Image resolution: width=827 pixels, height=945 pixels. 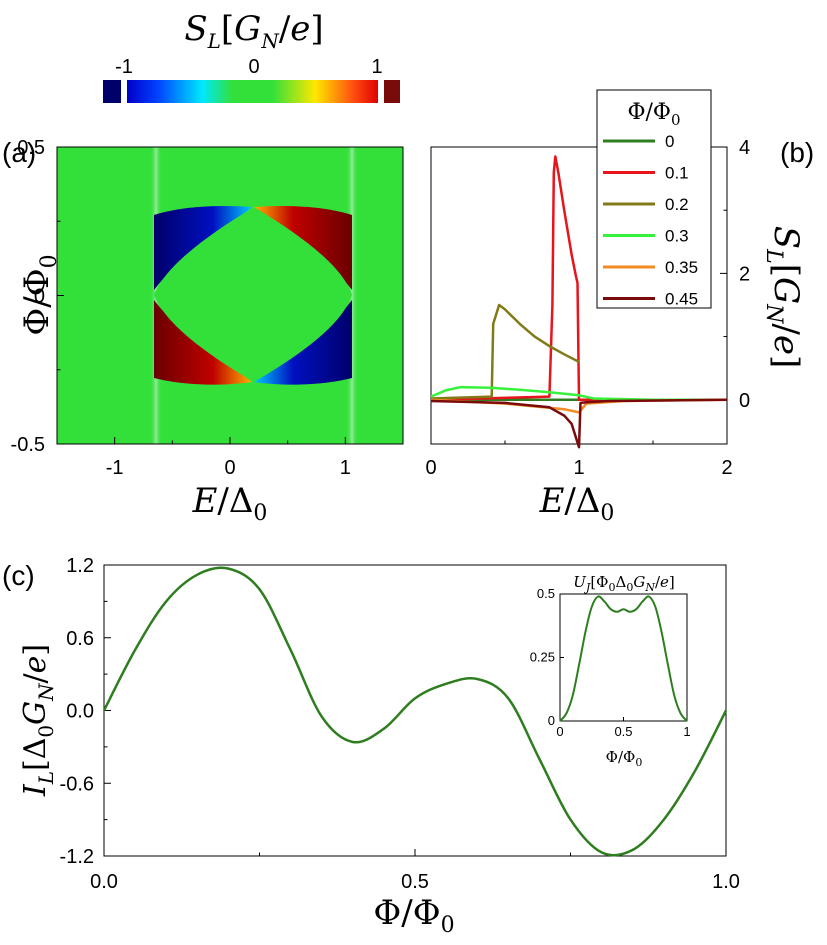 What do you see at coordinates (677, 204) in the screenshot?
I see `legend-label-0_2: 0.2` at bounding box center [677, 204].